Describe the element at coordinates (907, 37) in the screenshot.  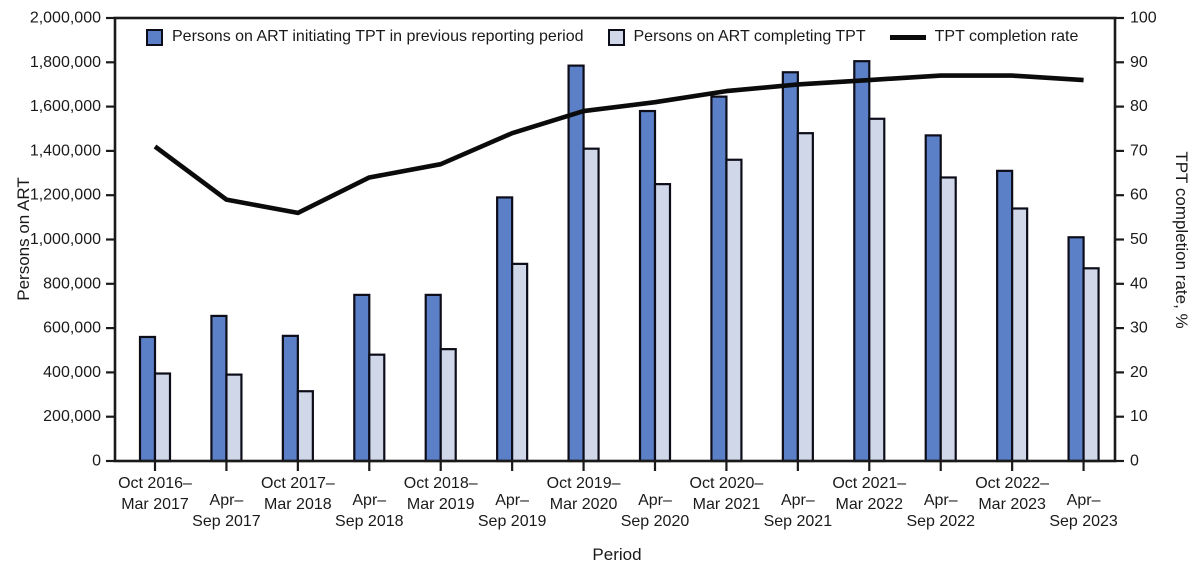
I see `legend-line-swatch-icon` at that location.